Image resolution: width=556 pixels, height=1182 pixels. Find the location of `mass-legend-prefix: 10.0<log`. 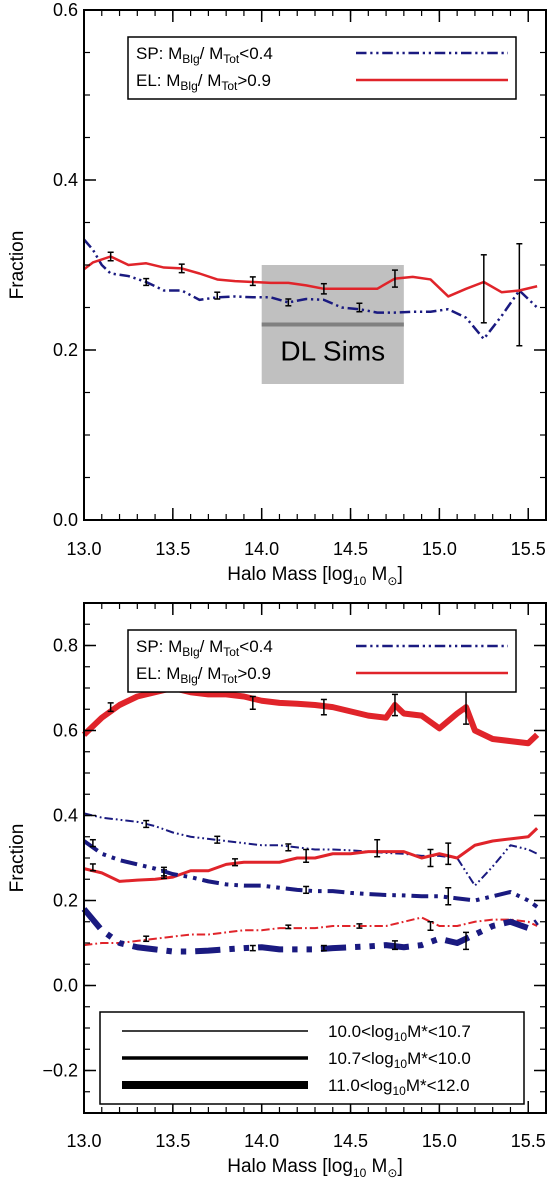

mass-legend-prefix: 10.0<log is located at coordinates (361, 1031).